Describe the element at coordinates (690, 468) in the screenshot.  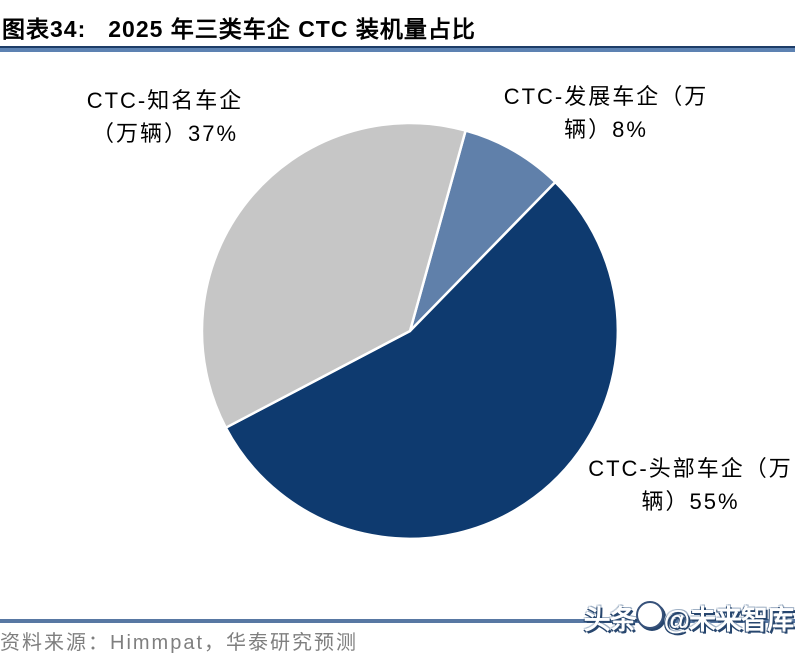
I see `pie-label-leading-line1: CTC-头部车企（万` at that location.